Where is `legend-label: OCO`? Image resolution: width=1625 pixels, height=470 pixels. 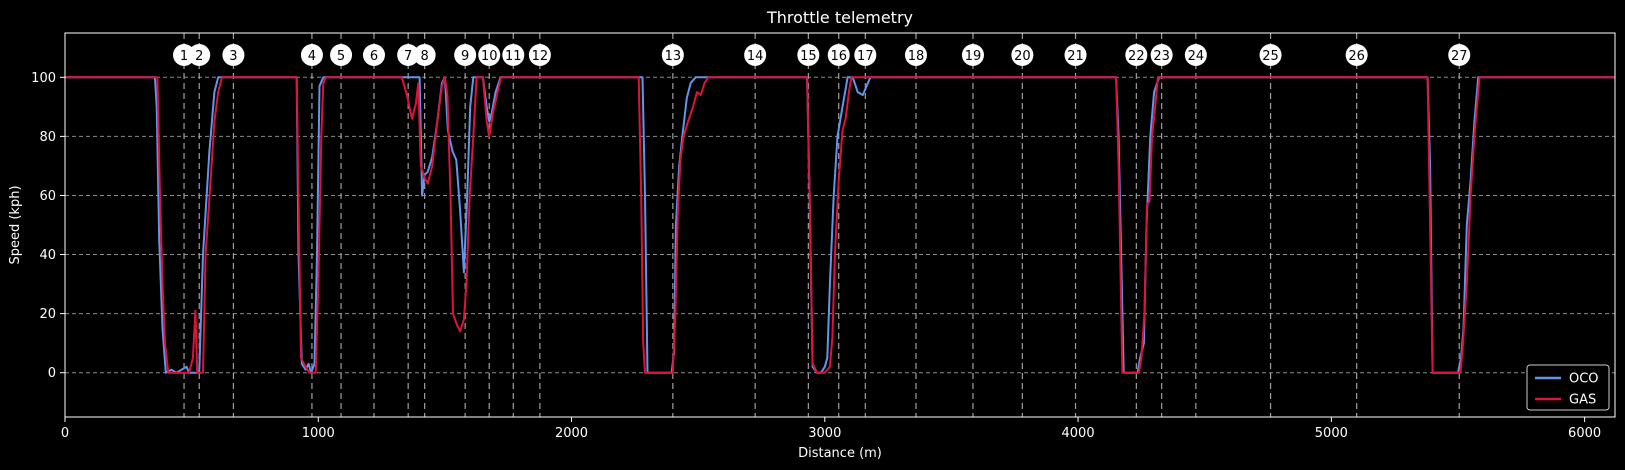
legend-label: OCO is located at coordinates (1584, 379).